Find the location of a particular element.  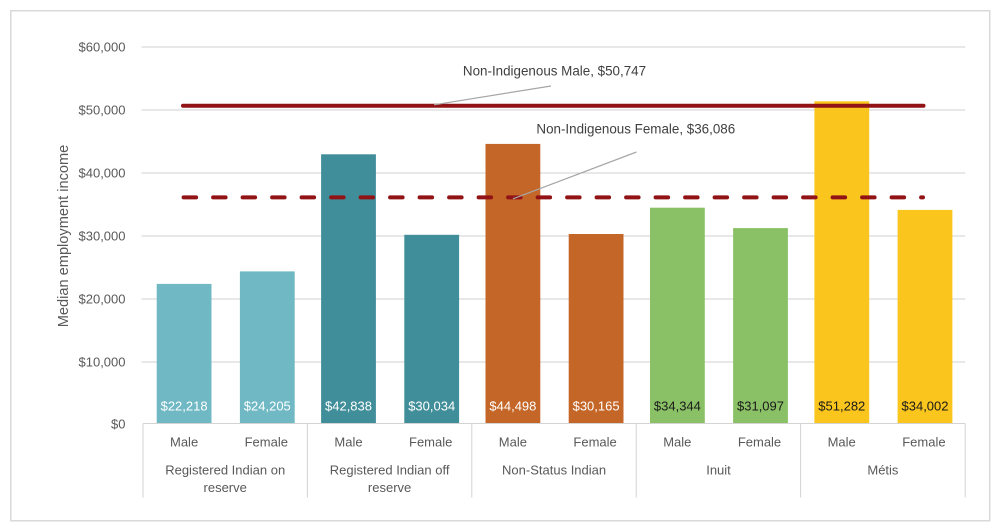

svg-text: $30,034 is located at coordinates (431, 406).